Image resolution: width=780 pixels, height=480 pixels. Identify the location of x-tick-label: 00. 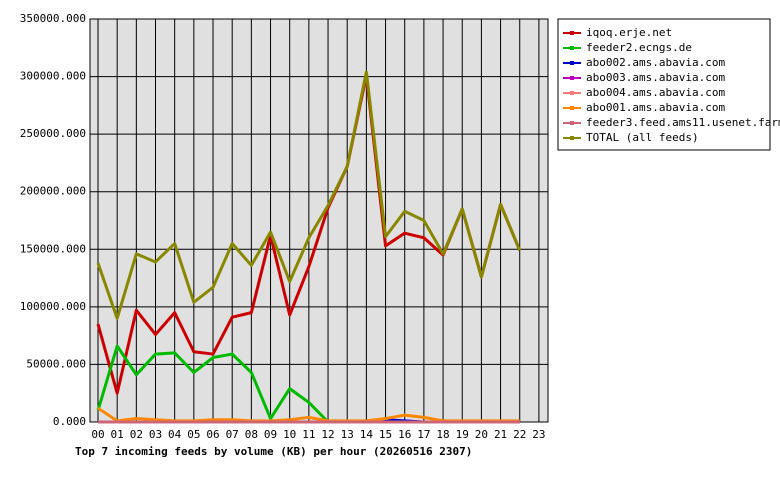
(97, 434).